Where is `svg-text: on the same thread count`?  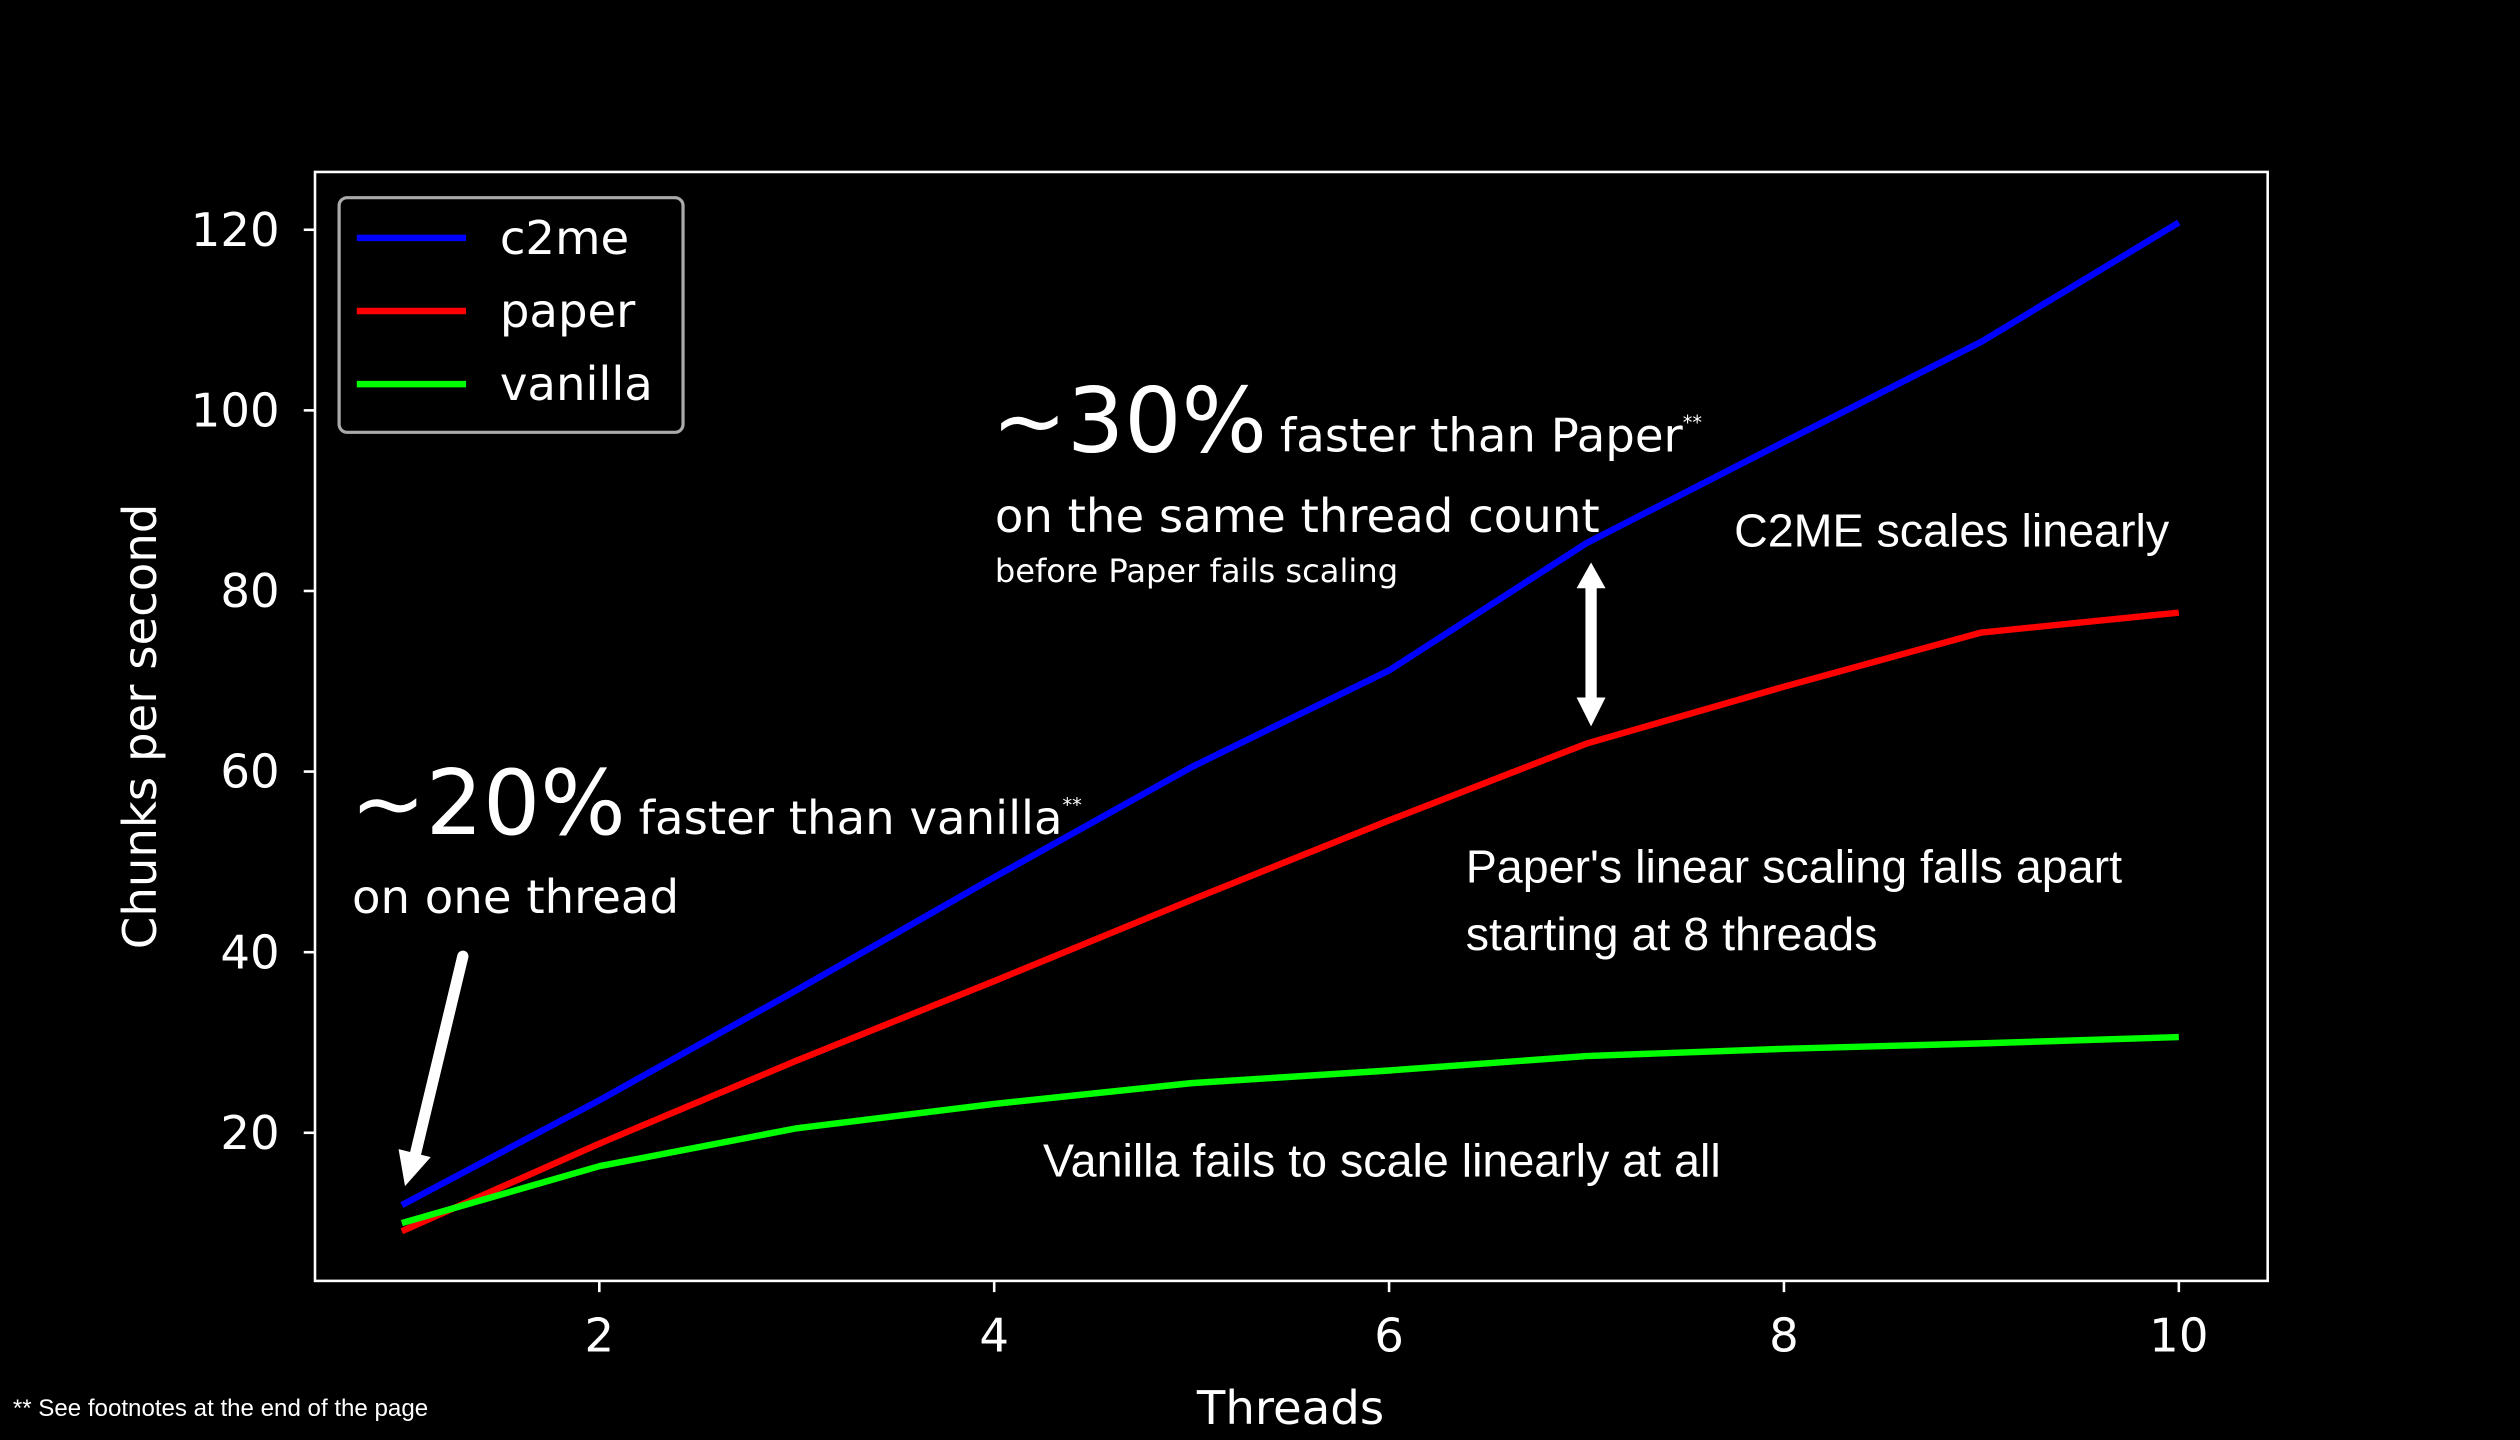 svg-text: on the same thread count is located at coordinates (1297, 516).